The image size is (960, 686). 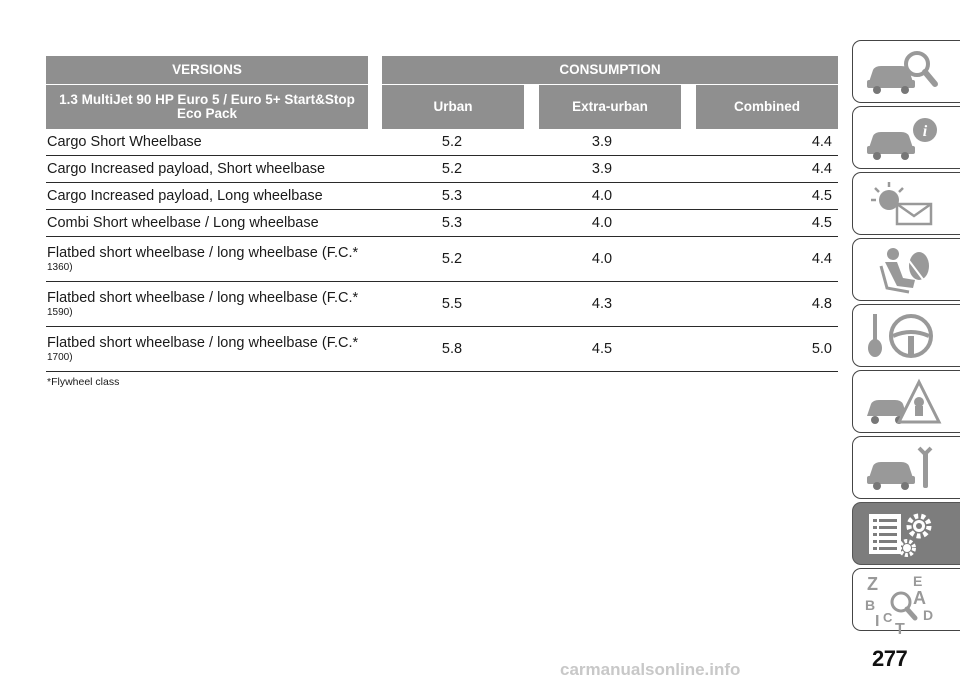 I want to click on seat-airbag-icon, so click(x=904, y=271).